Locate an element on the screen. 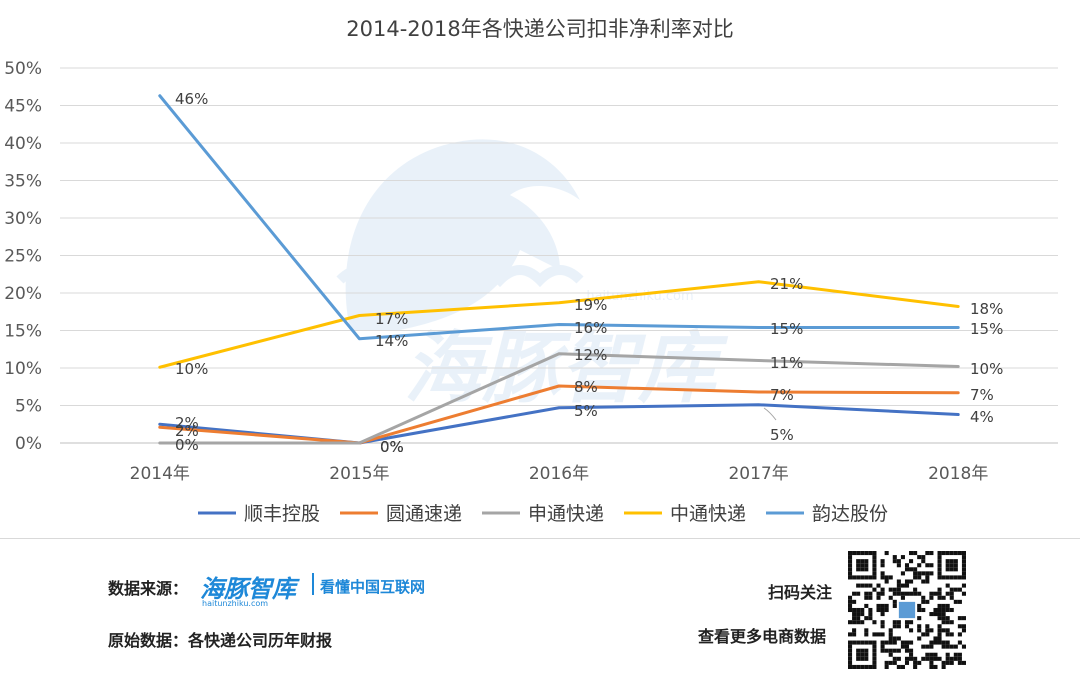  data-label: 14% is located at coordinates (391, 341).